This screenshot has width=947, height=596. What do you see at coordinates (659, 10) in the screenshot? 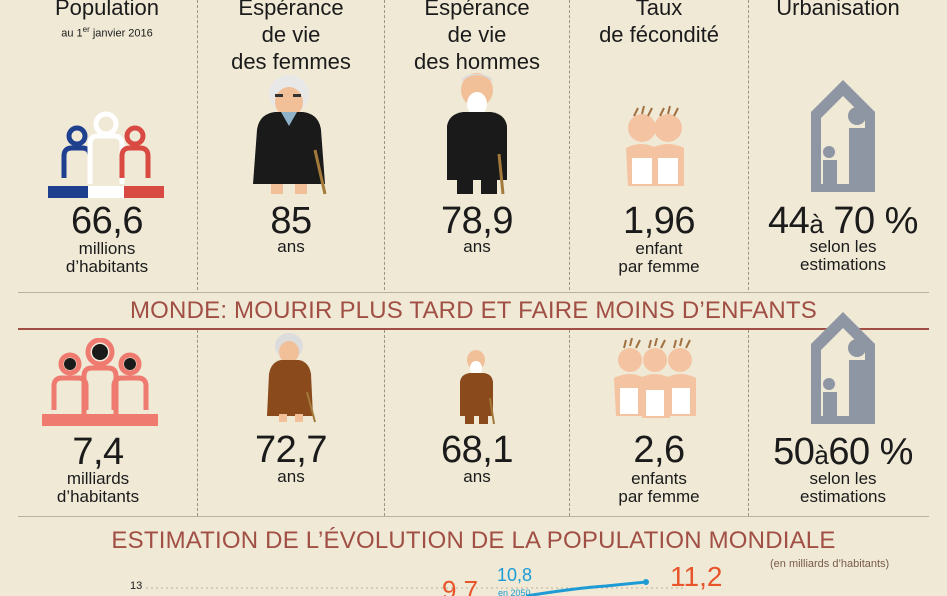
I see `fertility-title-1: Taux` at bounding box center [659, 10].